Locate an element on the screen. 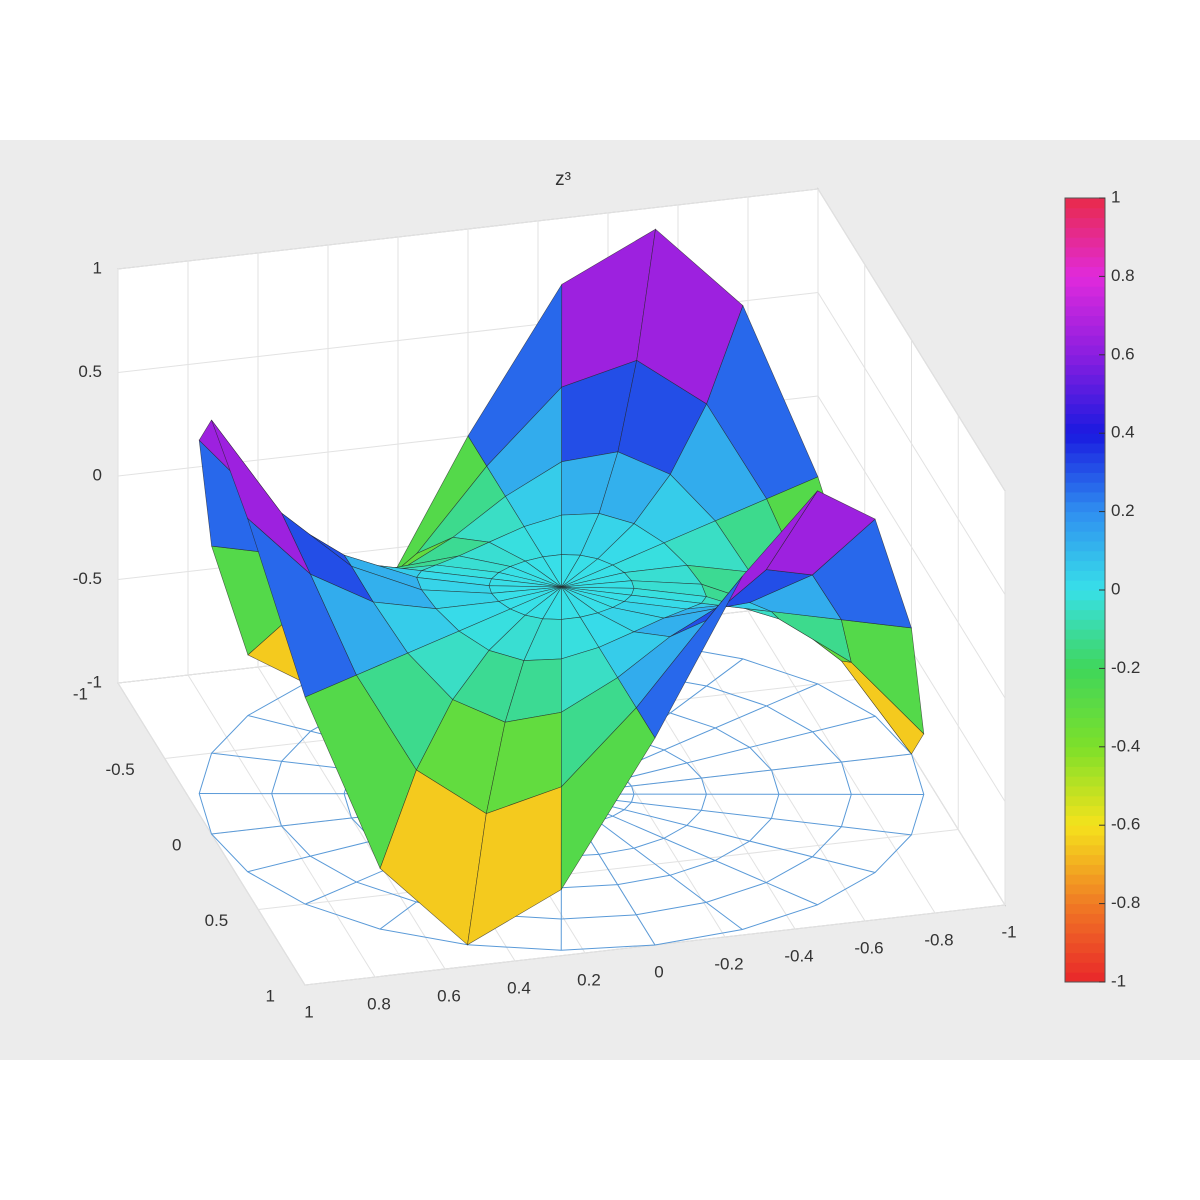 Image resolution: width=1200 pixels, height=1200 pixels. y-tick-label: 0.8 is located at coordinates (379, 1003).